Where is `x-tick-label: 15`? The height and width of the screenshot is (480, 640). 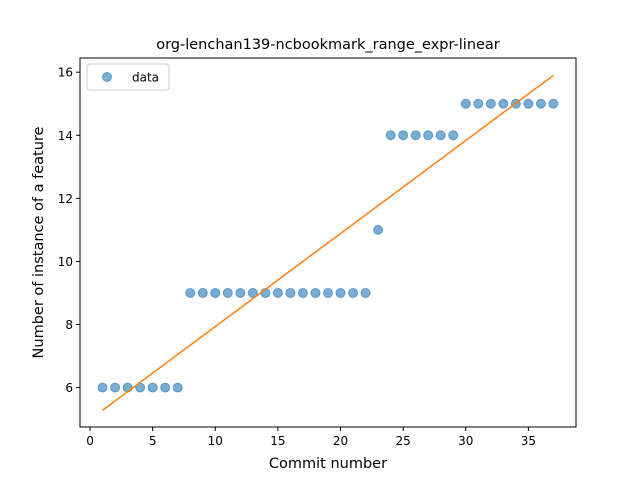
x-tick-label: 15 is located at coordinates (277, 441).